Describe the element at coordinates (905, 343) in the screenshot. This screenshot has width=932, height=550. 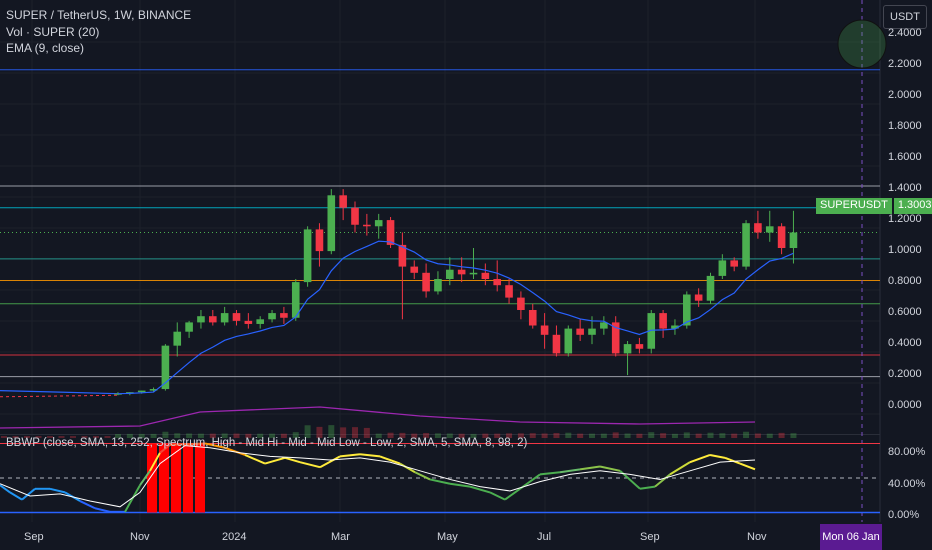
I see `price-axis-label: 0.4000` at that location.